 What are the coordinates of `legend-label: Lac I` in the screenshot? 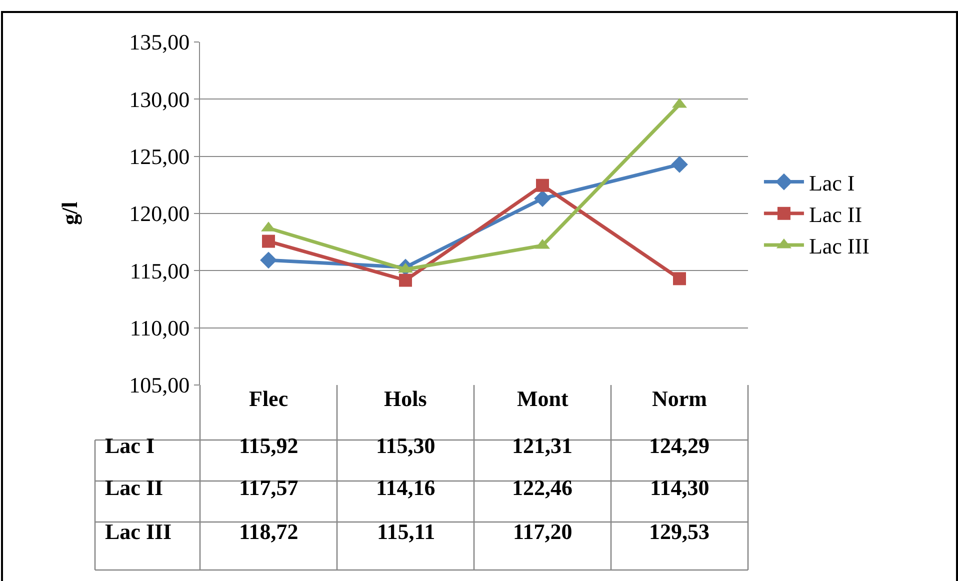 It's located at (831, 183).